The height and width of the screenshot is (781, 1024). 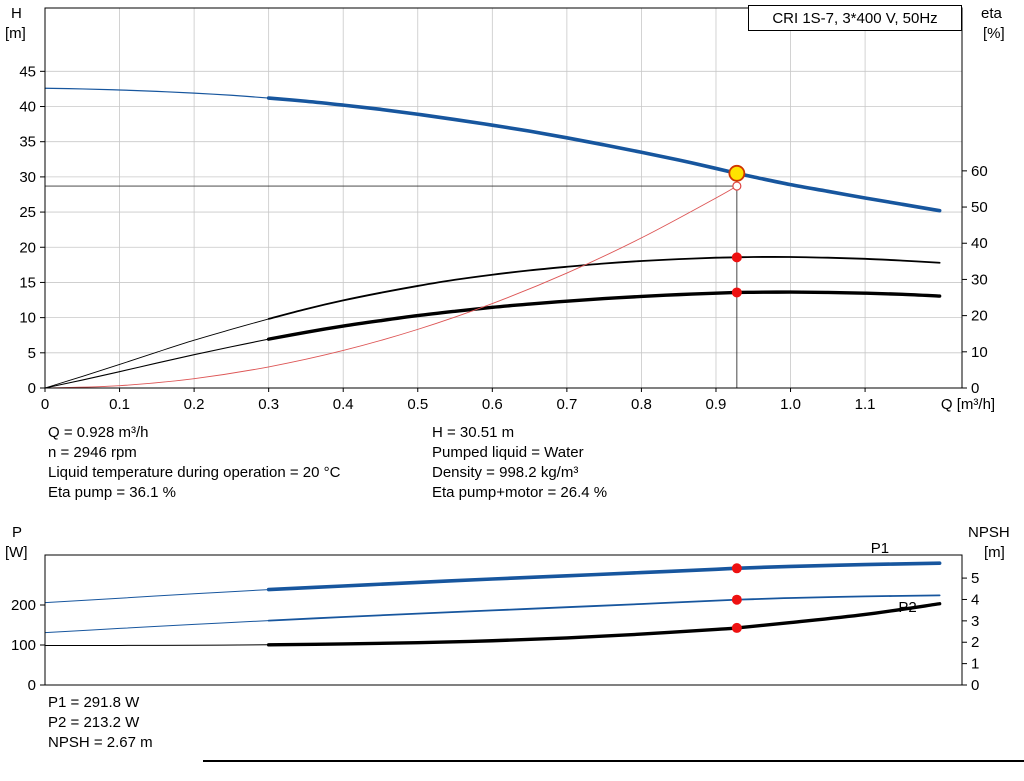 What do you see at coordinates (994, 552) in the screenshot?
I see `npsh-axis-unit: [m]` at bounding box center [994, 552].